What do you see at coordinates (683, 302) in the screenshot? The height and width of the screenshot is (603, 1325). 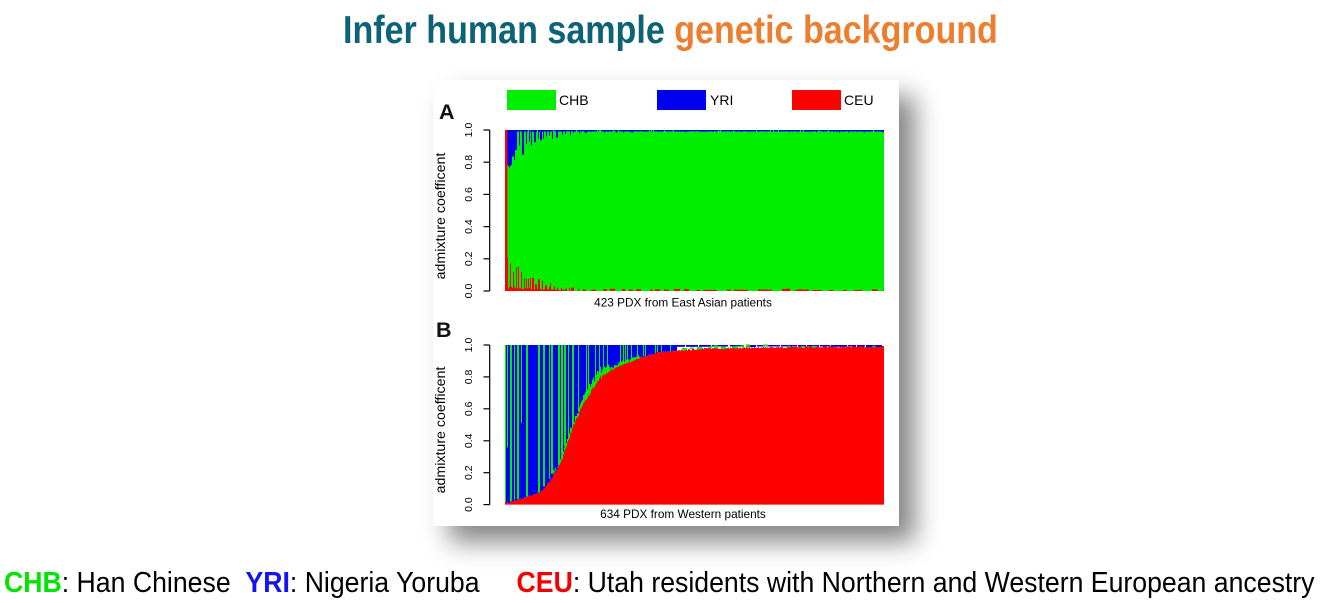 I see `svg-text:423 PDX from East Asian patien: 423 PDX from East Asian patients` at bounding box center [683, 302].